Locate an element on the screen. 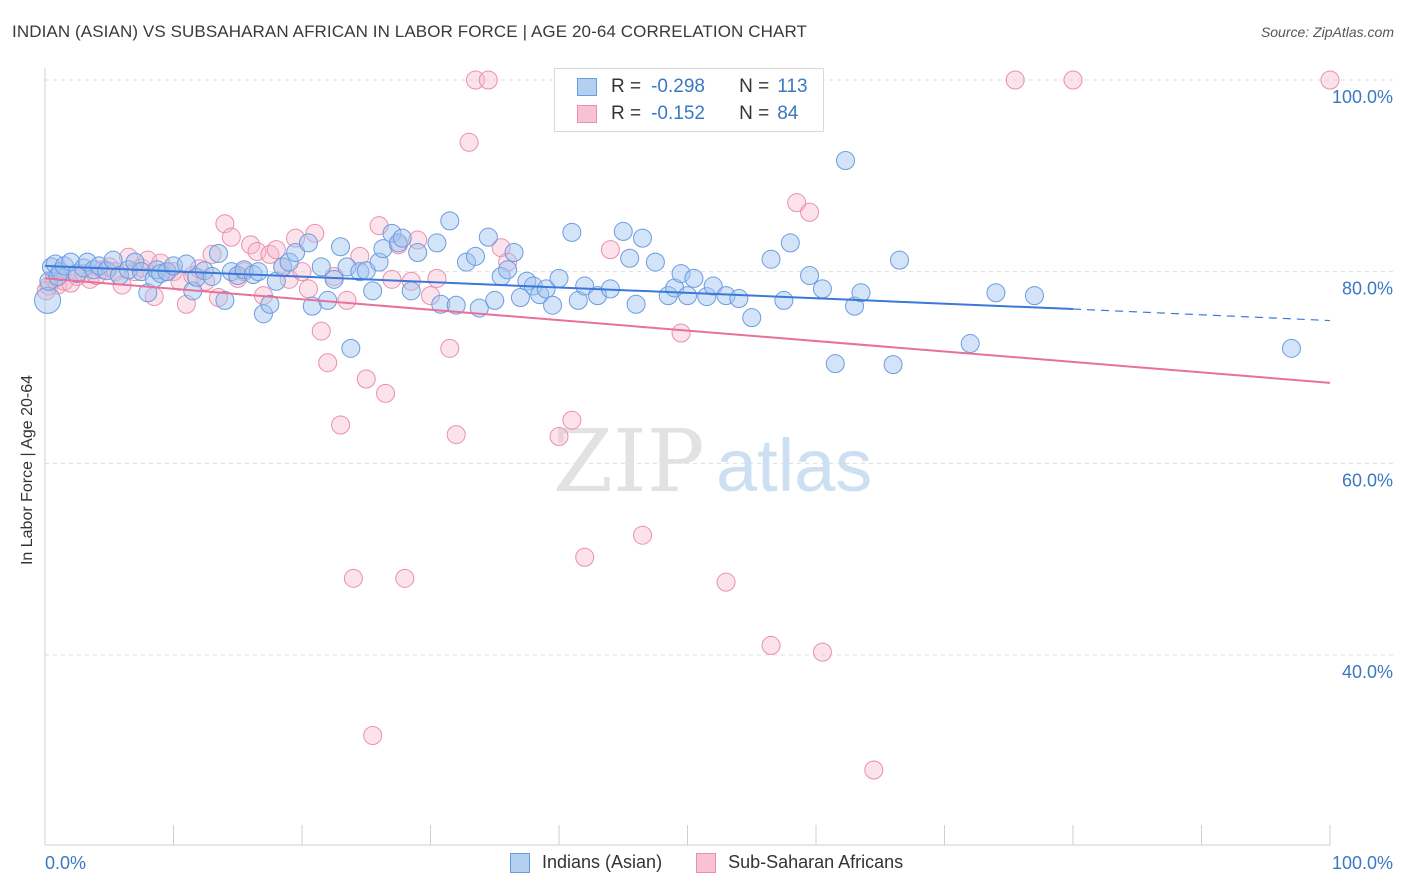  bottom-legend-item-indians: Indians (Asian) is located at coordinates (586, 862).